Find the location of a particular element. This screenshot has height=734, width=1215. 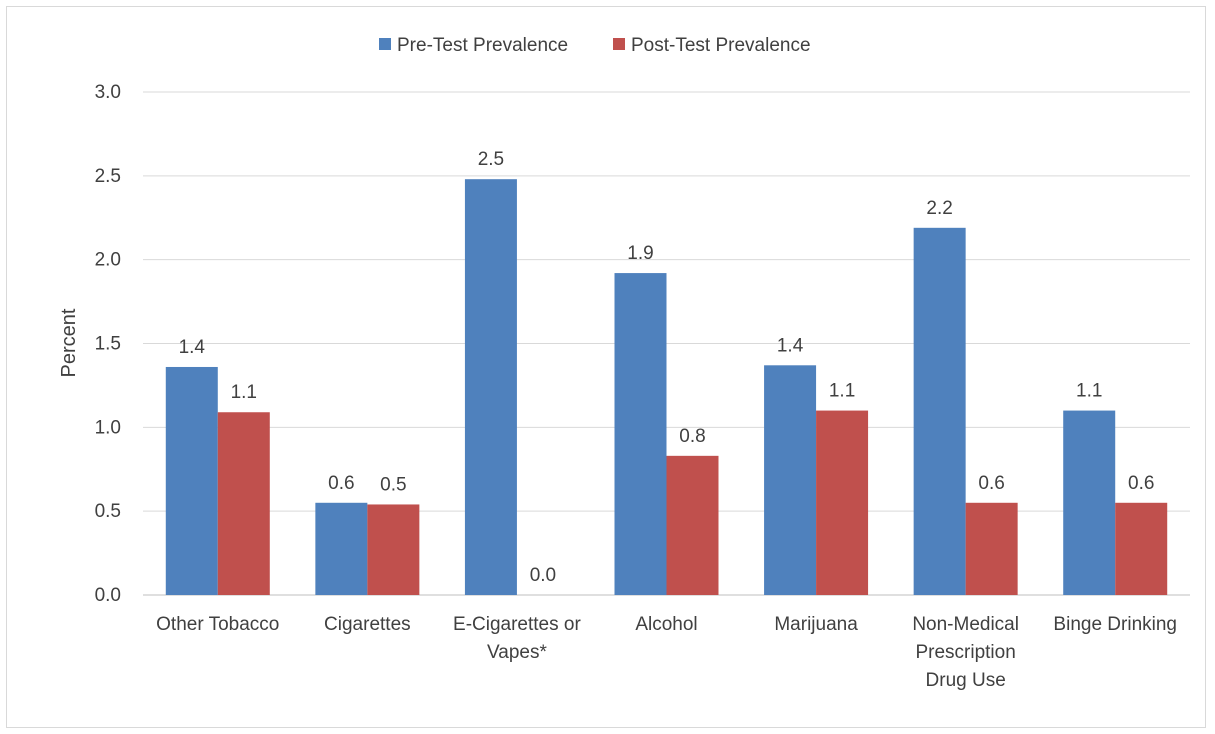

y-tick-label: 2.5 is located at coordinates (108, 176).